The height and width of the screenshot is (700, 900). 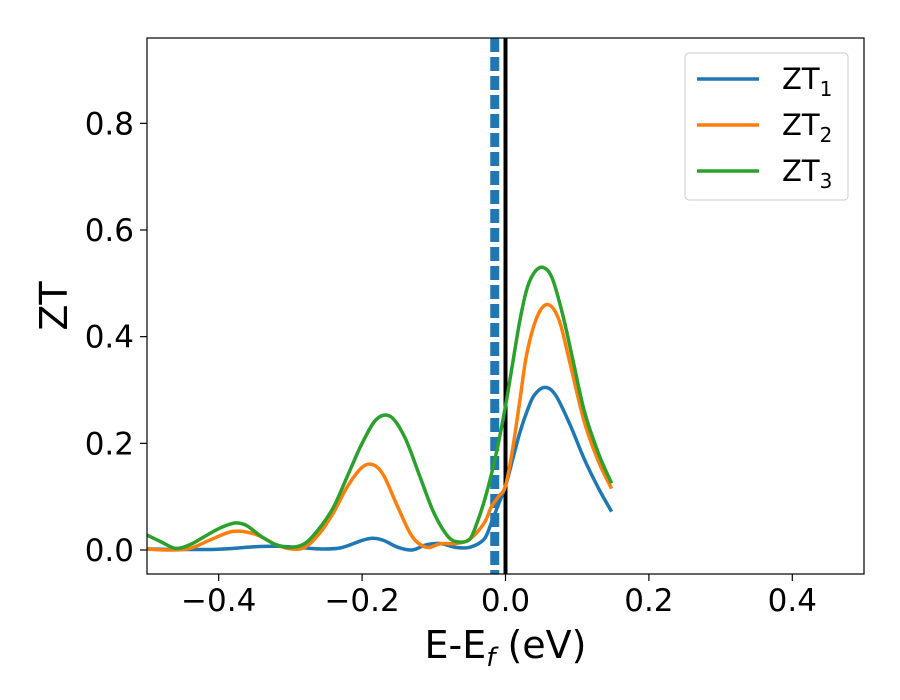 What do you see at coordinates (361, 601) in the screenshot?
I see `x-tick-label: −0.2` at bounding box center [361, 601].